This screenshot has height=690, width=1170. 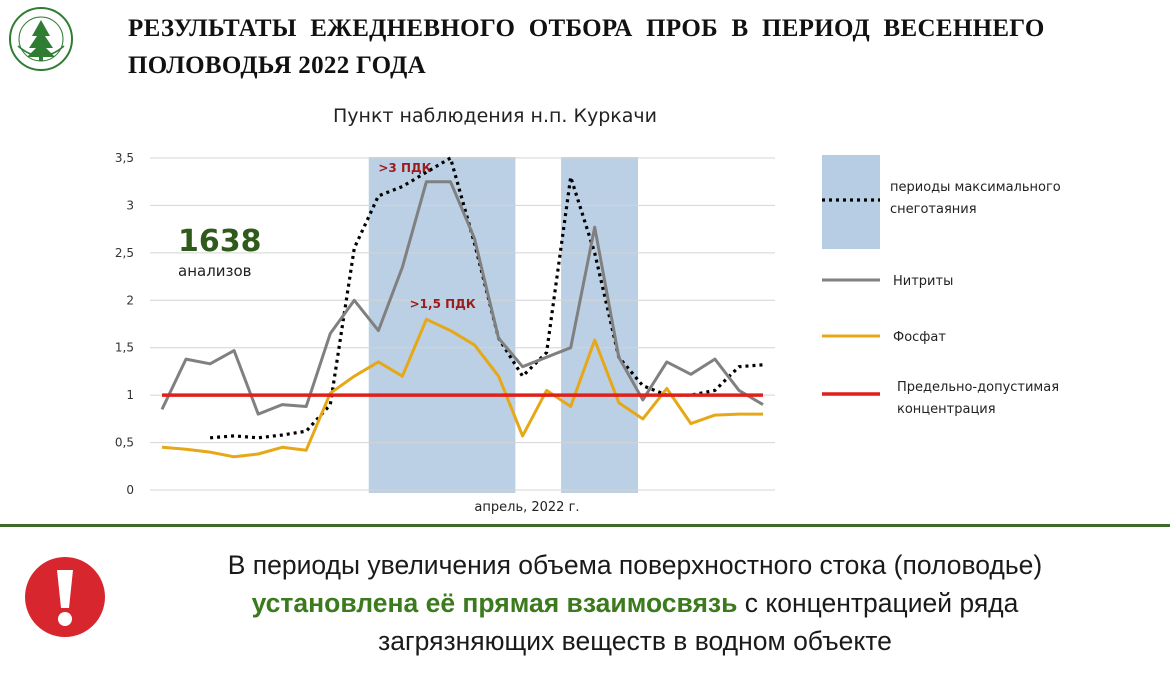 What do you see at coordinates (443, 304) in the screenshot?
I see `annotation-label: >1,5 ПДК` at bounding box center [443, 304].